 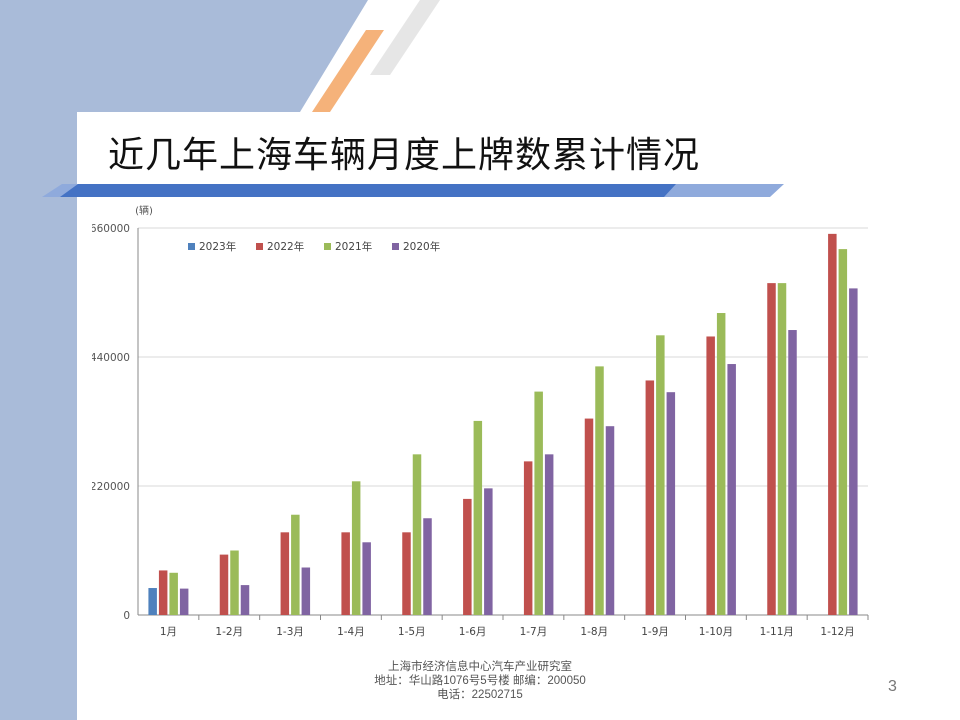 What do you see at coordinates (404, 155) in the screenshot?
I see `slide-title: 近几年上海车辆月度上牌数累计情况` at bounding box center [404, 155].